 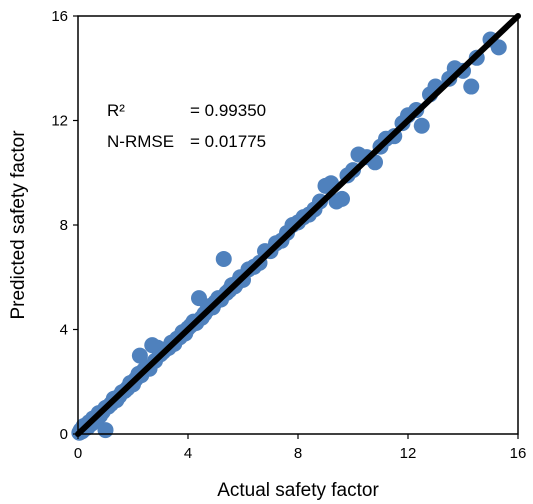 I want to click on nrmse-value: = 0.01775, so click(x=228, y=141).